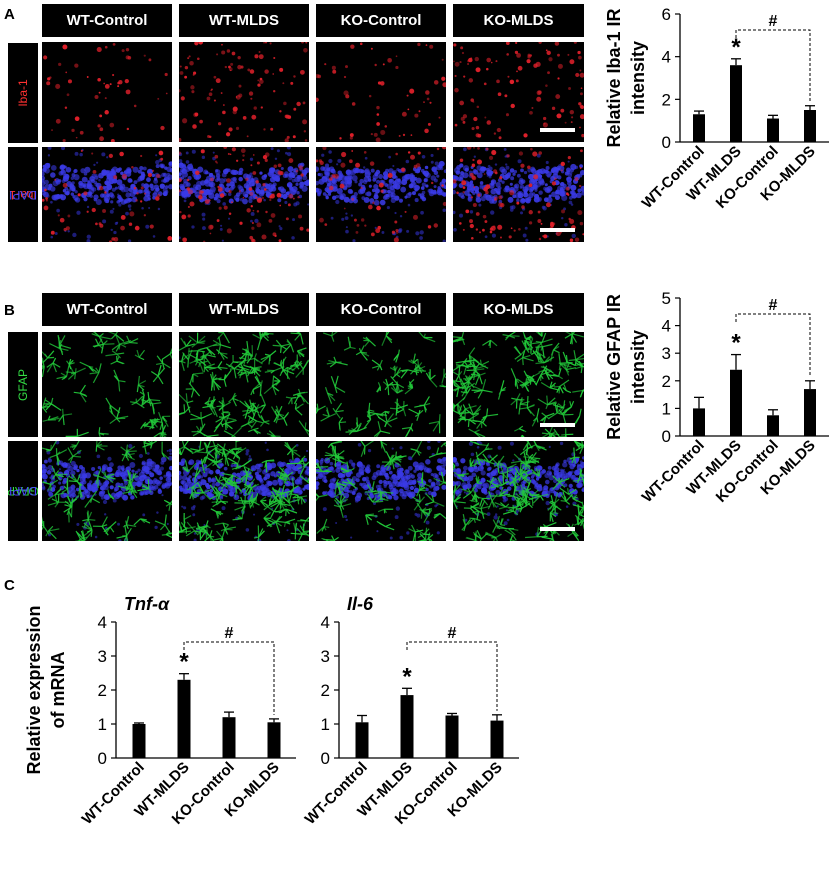 Image resolution: width=829 pixels, height=869 pixels. I want to click on y-axis-label: Relative GFAP IR, so click(614, 367).